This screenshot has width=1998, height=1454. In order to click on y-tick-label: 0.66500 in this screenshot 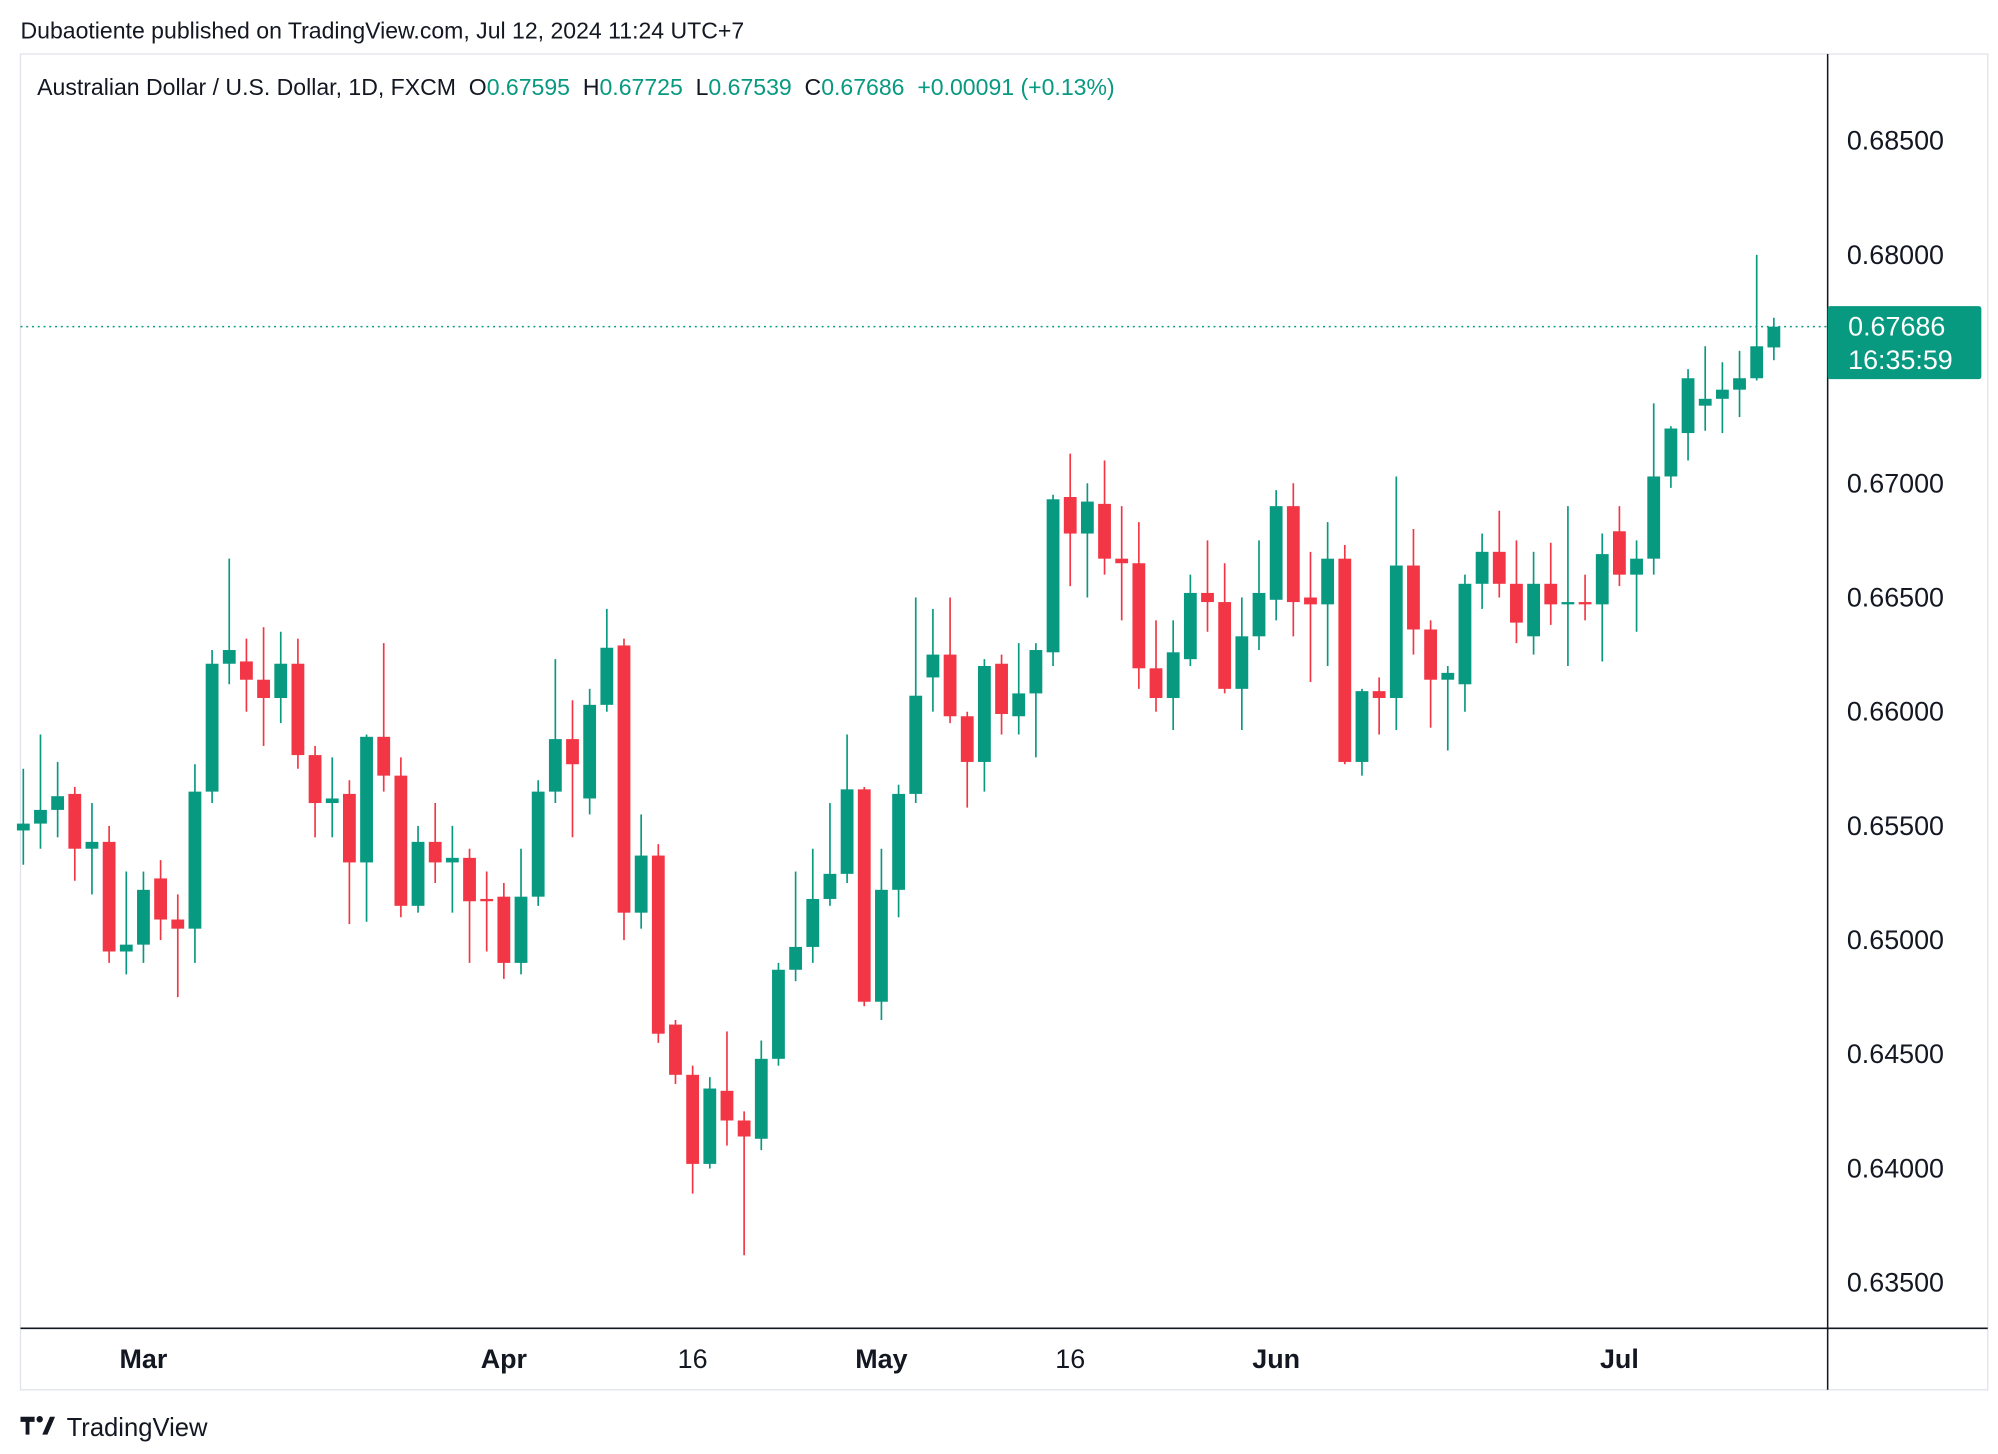, I will do `click(1895, 597)`.